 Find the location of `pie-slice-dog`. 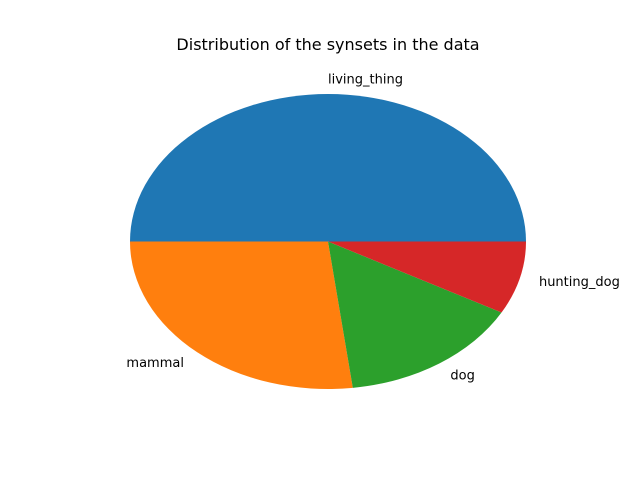

pie-slice-dog is located at coordinates (415, 314).